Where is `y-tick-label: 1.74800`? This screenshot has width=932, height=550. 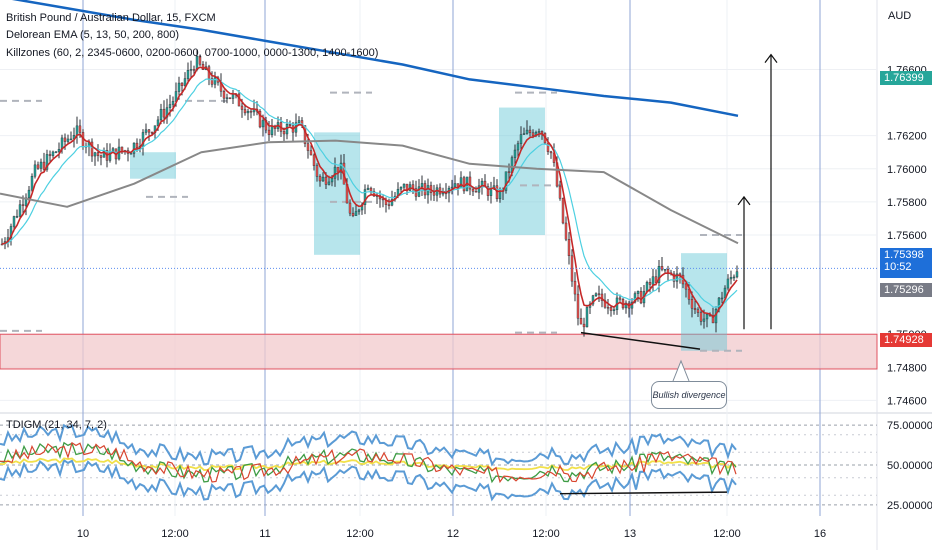 y-tick-label: 1.74800 is located at coordinates (907, 368).